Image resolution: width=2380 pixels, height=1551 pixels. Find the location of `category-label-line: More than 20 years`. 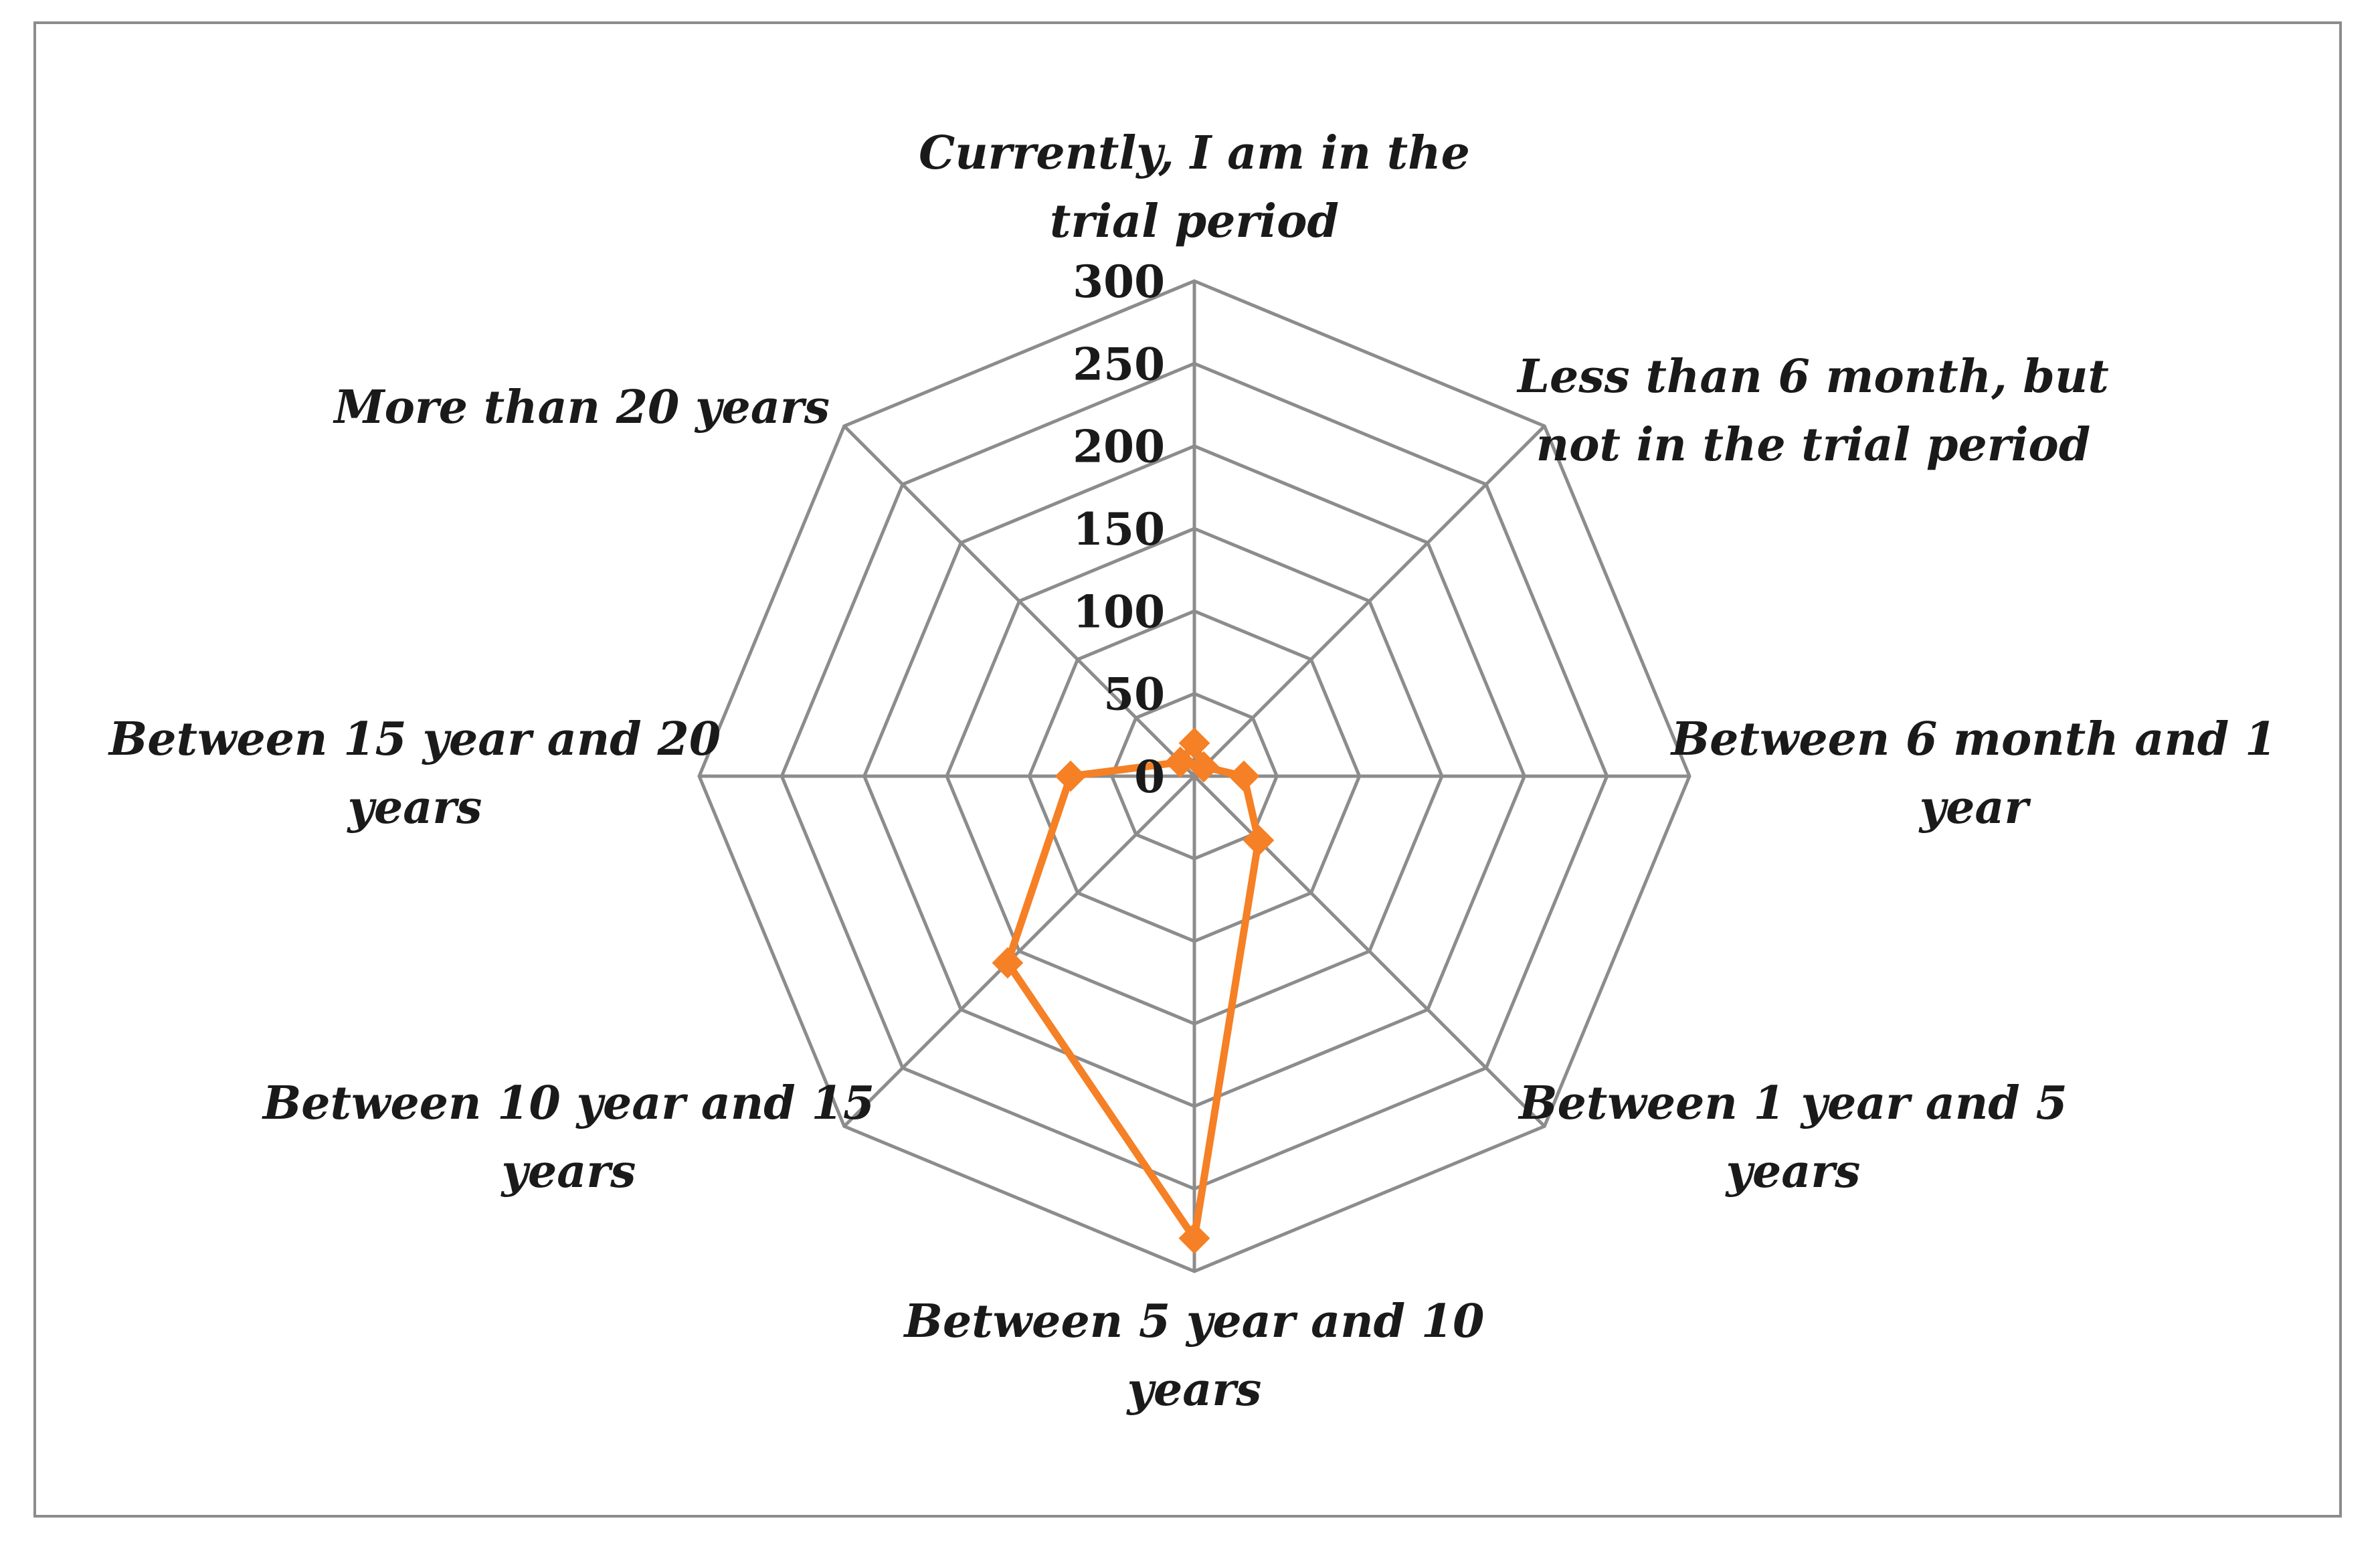

category-label-line: More than 20 years is located at coordinates (581, 407).